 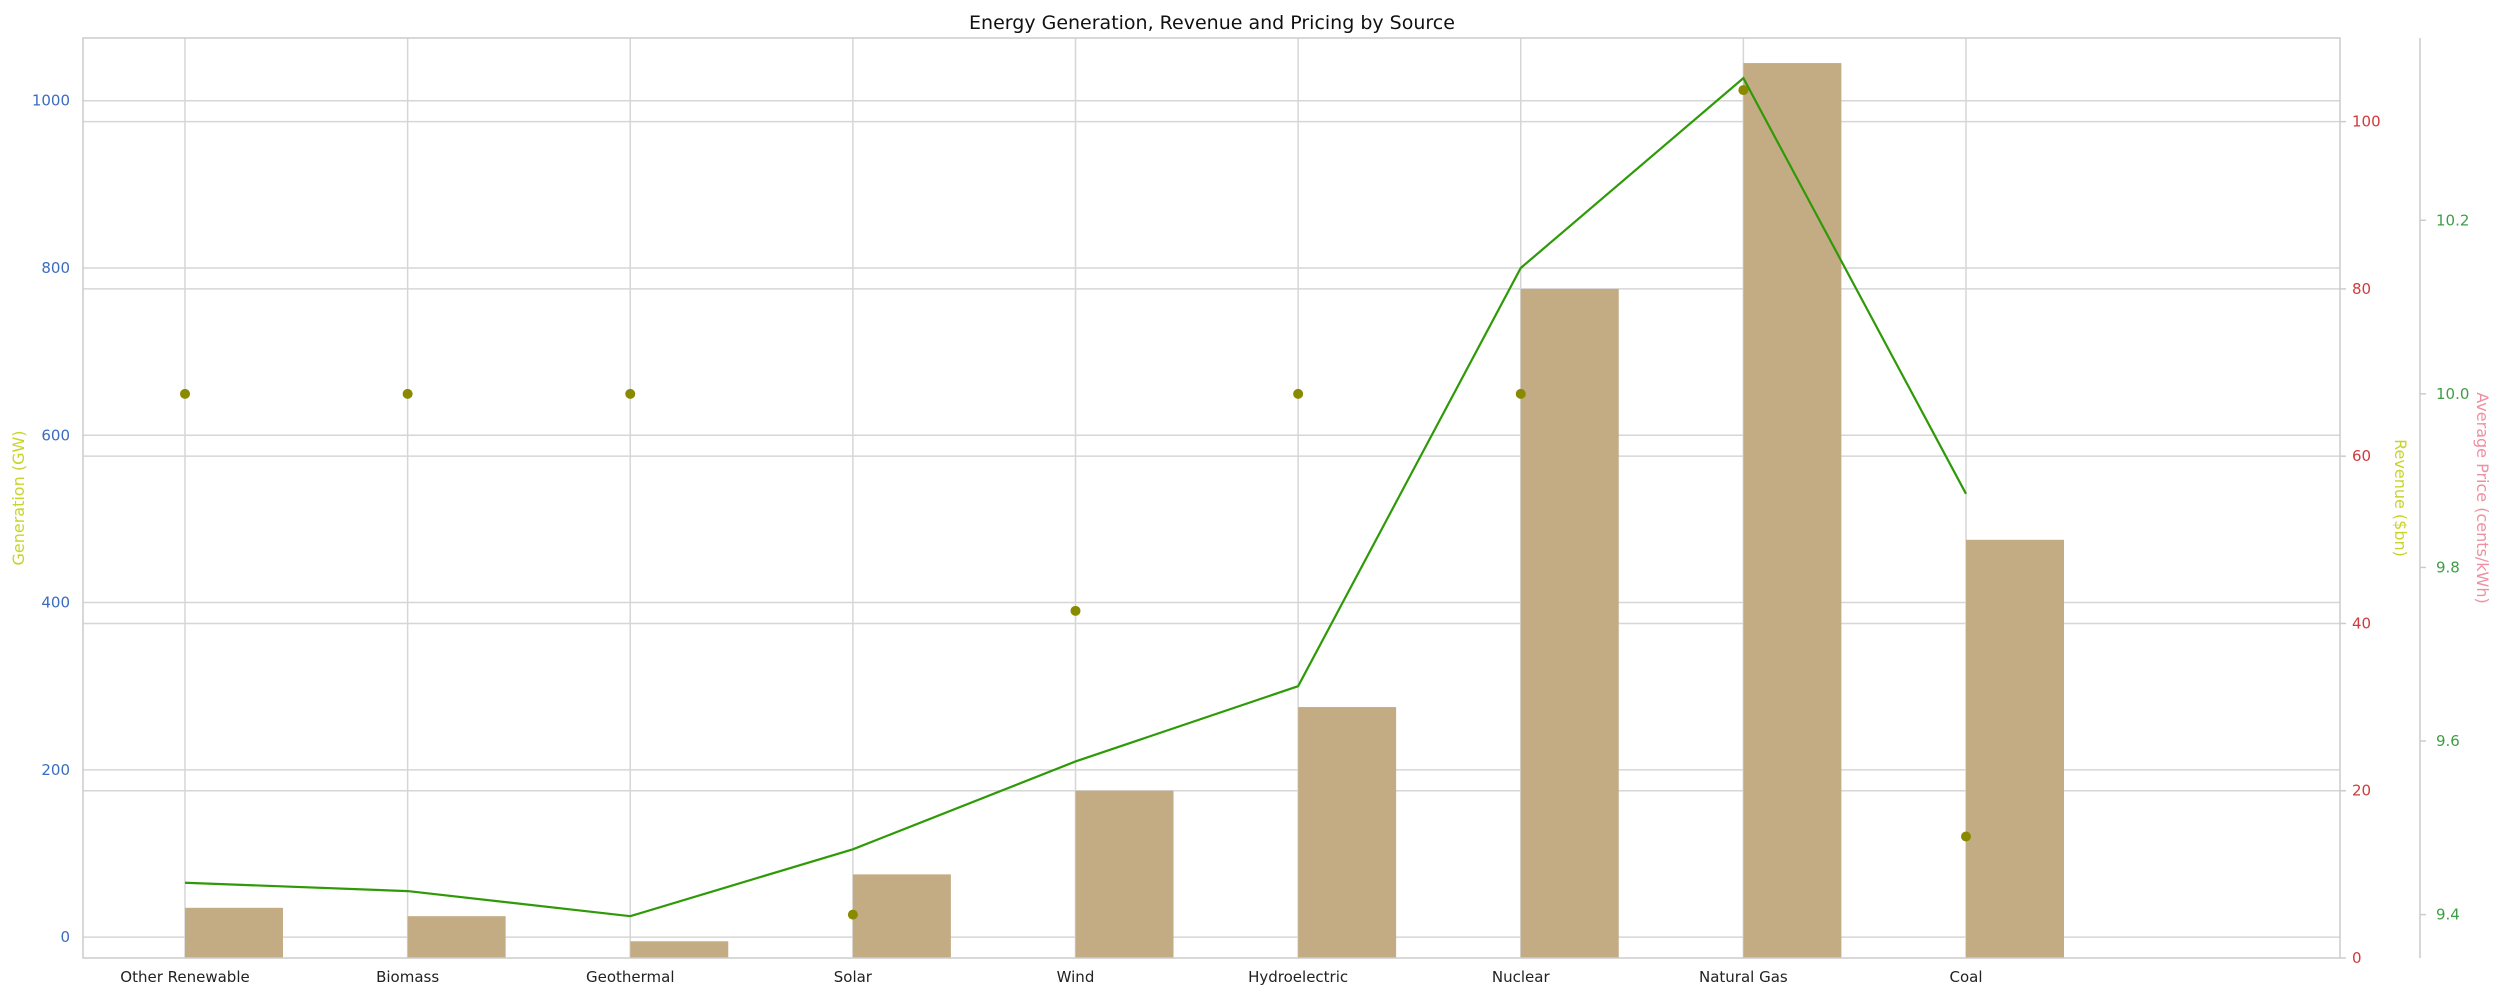 I want to click on right2-tick-label: 9.6, so click(x=2448, y=741).